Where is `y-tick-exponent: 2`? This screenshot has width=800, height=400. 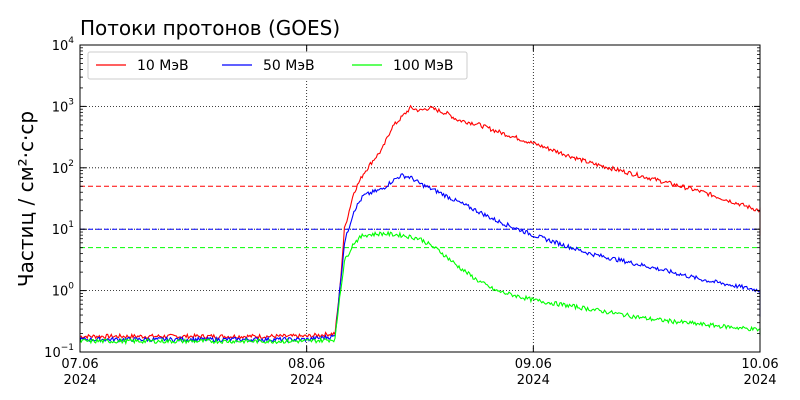
y-tick-exponent: 2 is located at coordinates (71, 164).